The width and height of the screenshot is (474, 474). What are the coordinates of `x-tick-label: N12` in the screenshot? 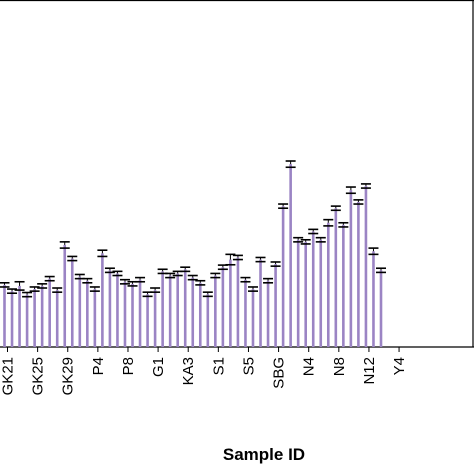 It's located at (369, 371).